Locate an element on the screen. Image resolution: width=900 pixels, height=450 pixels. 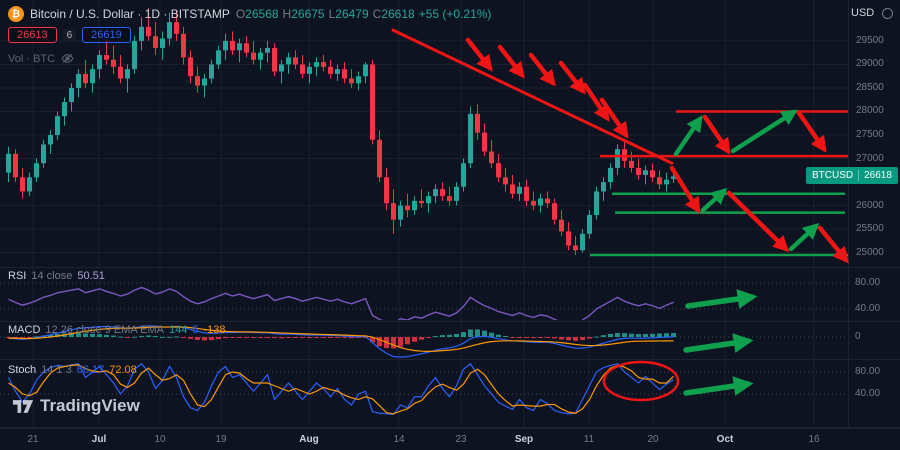
symbol-title: Bitcoin / U.S. Dollar · 1D · BITSTAMP is located at coordinates (130, 14).